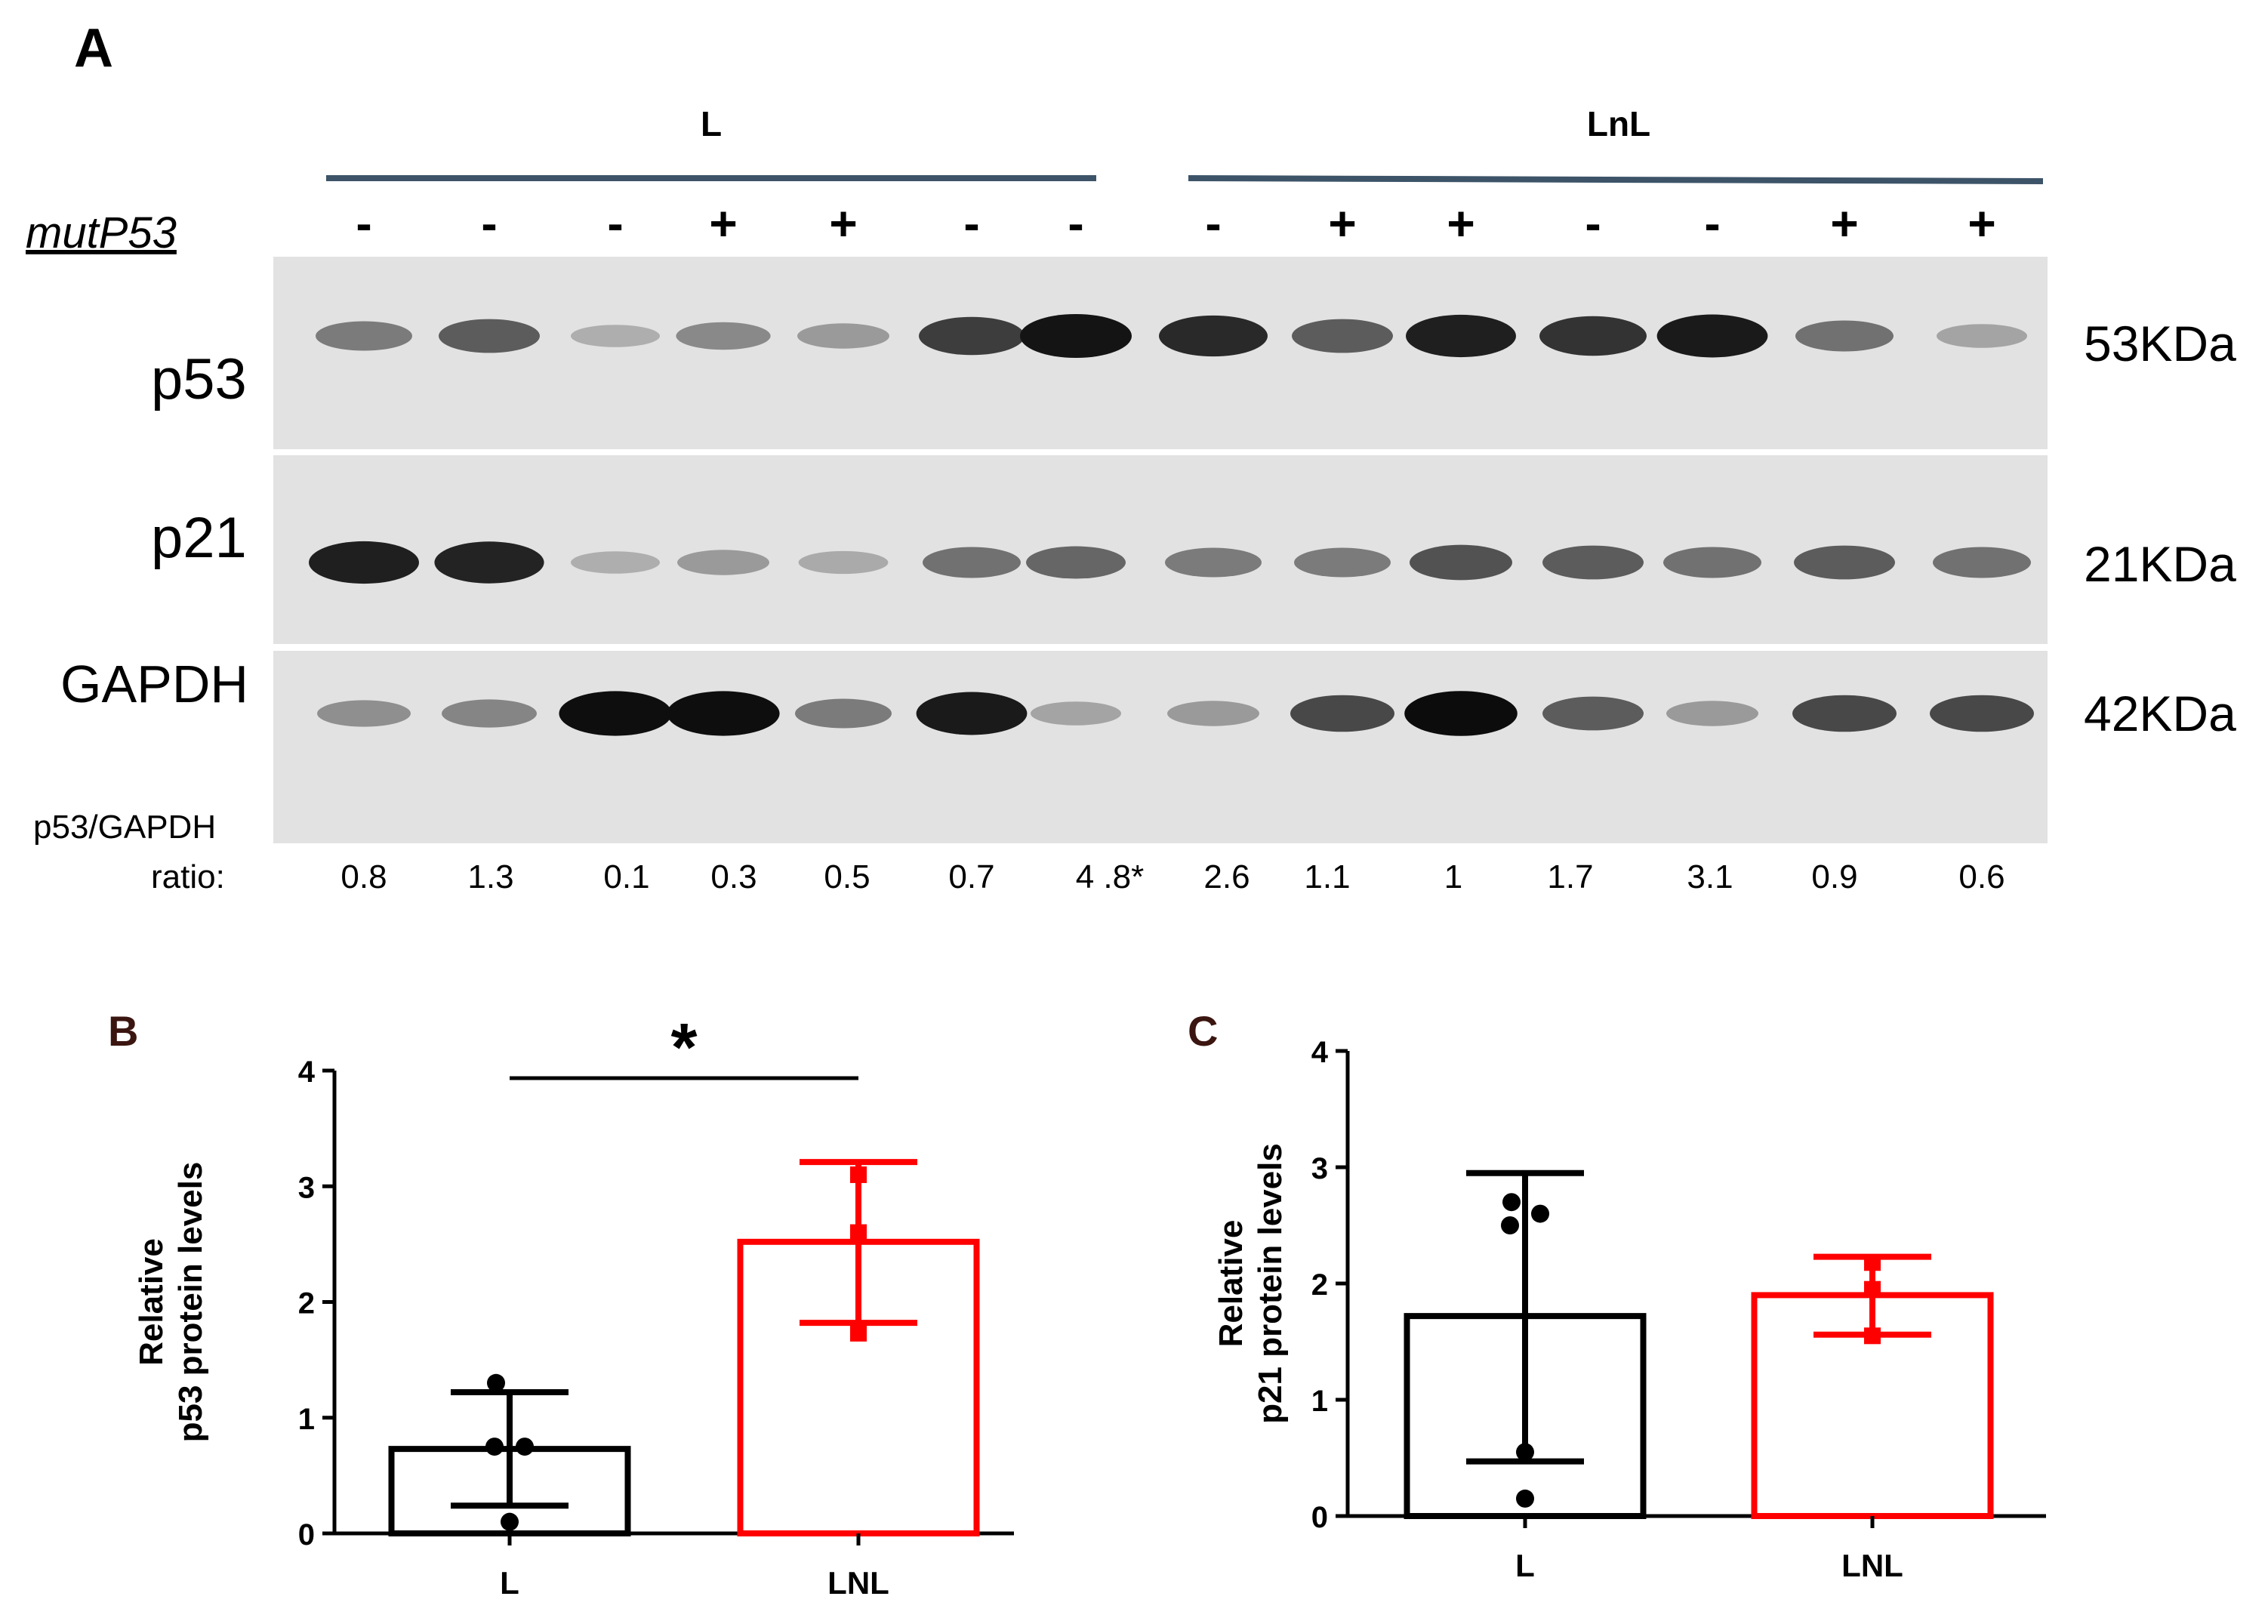 This screenshot has width=2268, height=1624. Describe the element at coordinates (1175, 224) in the screenshot. I see `mutp53-signs: - - - + + - - - + + - - + +` at that location.